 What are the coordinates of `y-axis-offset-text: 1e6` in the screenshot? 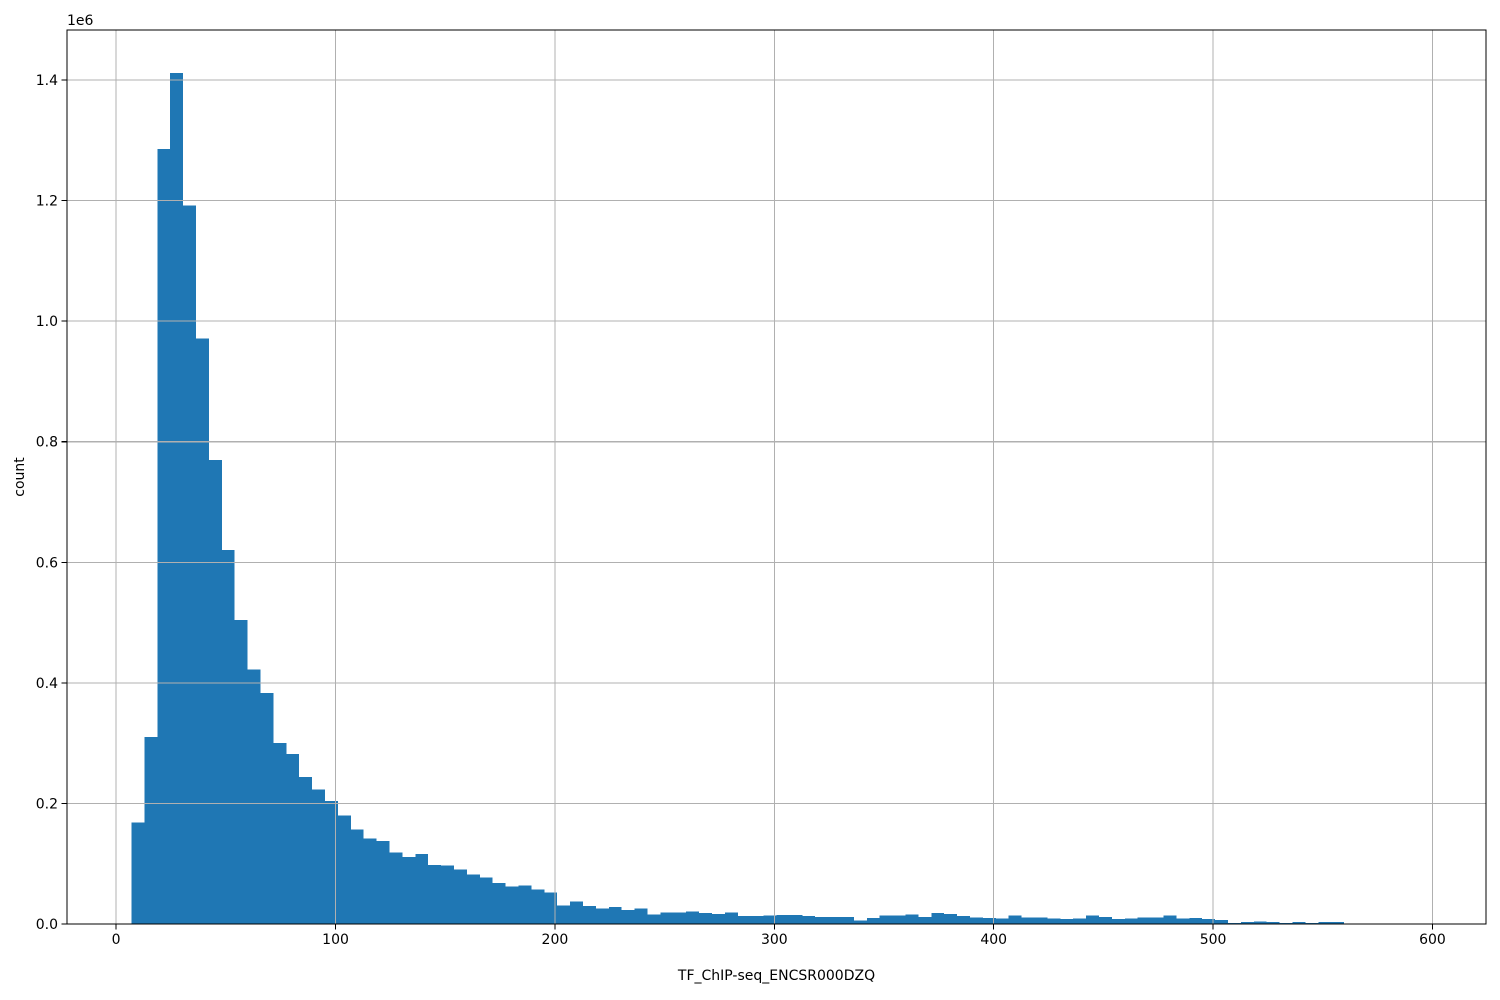 It's located at (80, 21).